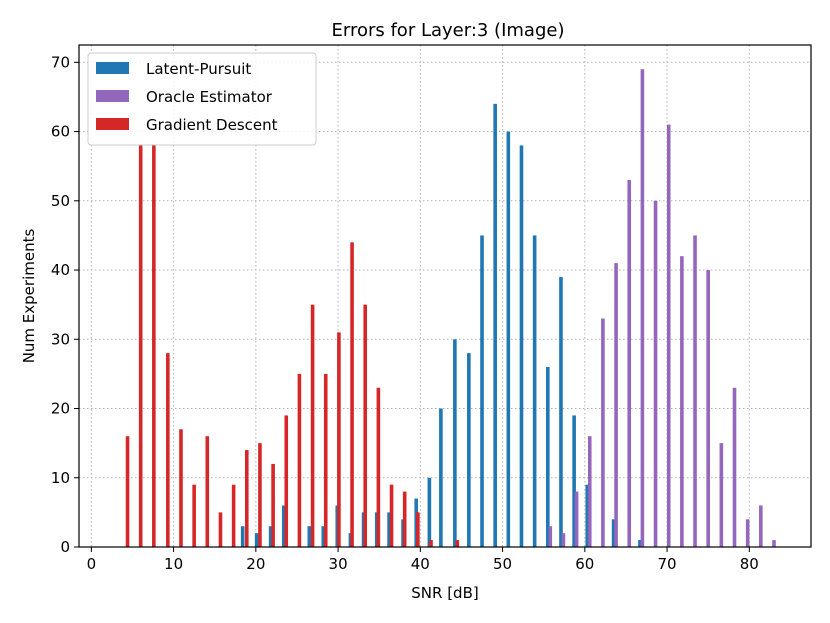 This screenshot has width=830, height=623. Describe the element at coordinates (502, 564) in the screenshot. I see `x-tick-label: 50` at that location.